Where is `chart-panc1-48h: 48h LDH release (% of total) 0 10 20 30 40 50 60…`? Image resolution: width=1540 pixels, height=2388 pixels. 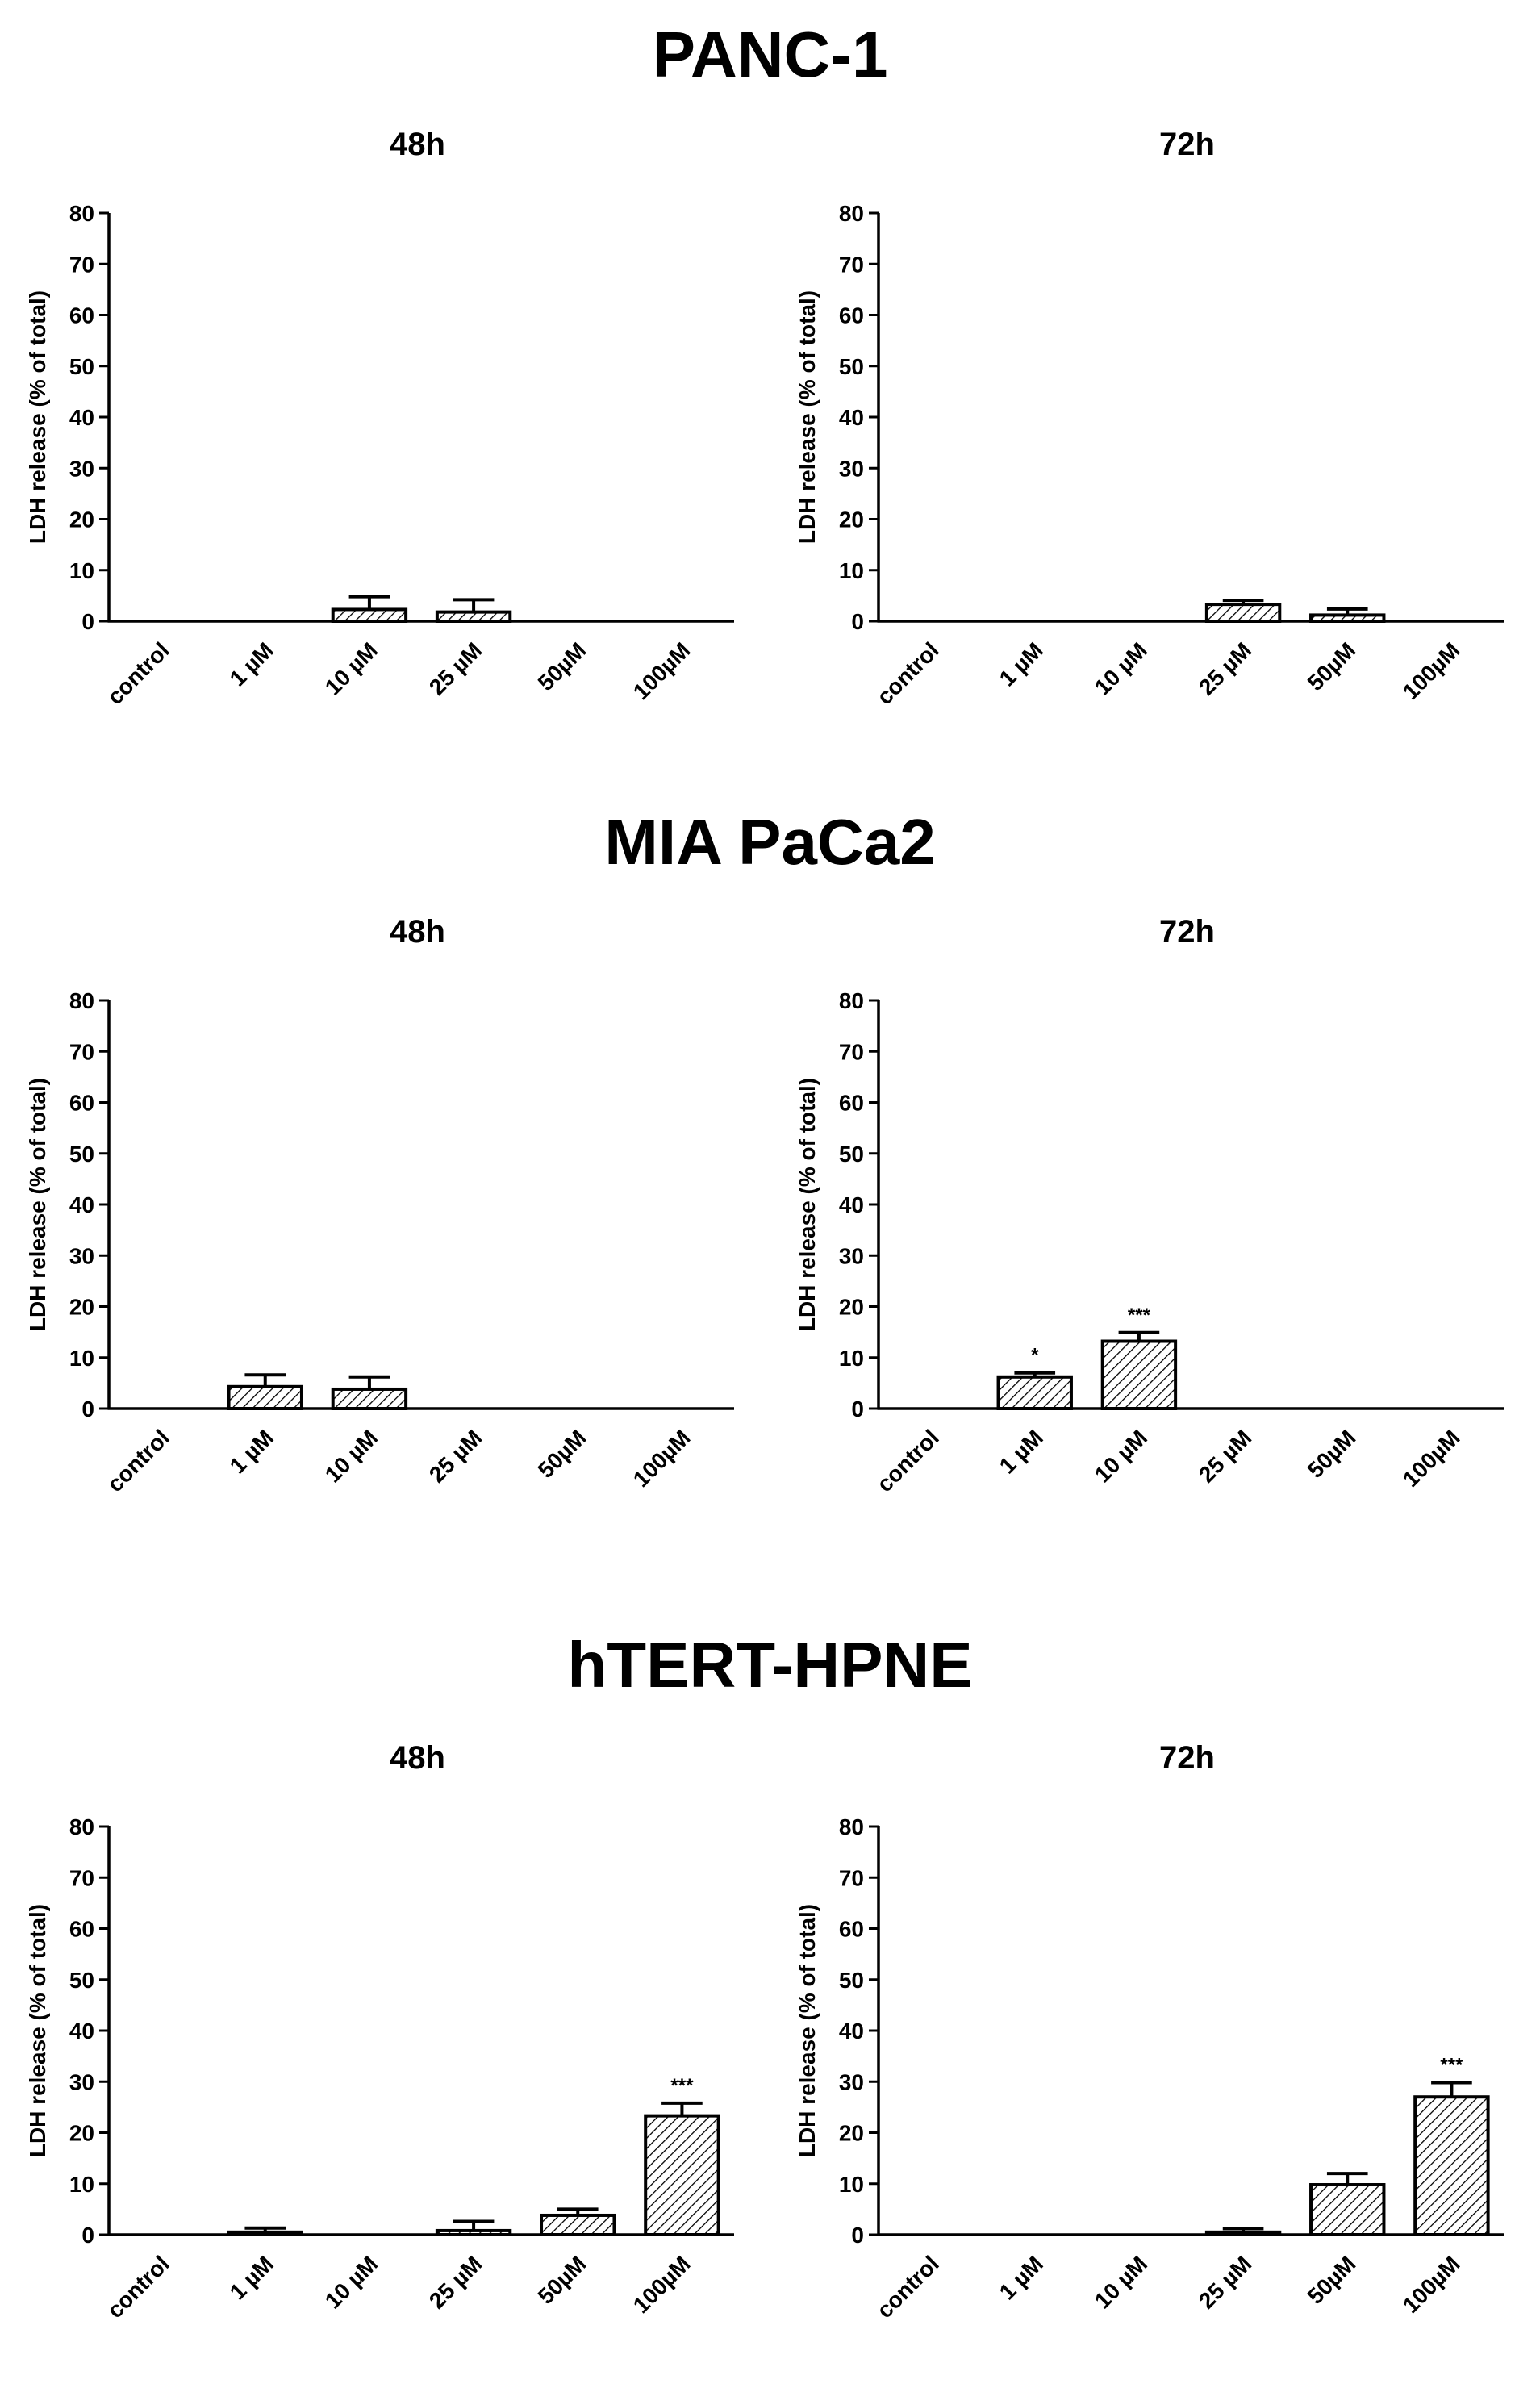 chart-panc1-48h: 48h LDH release (% of total) 0 10 20 30 40 50 60… is located at coordinates (385, 419).